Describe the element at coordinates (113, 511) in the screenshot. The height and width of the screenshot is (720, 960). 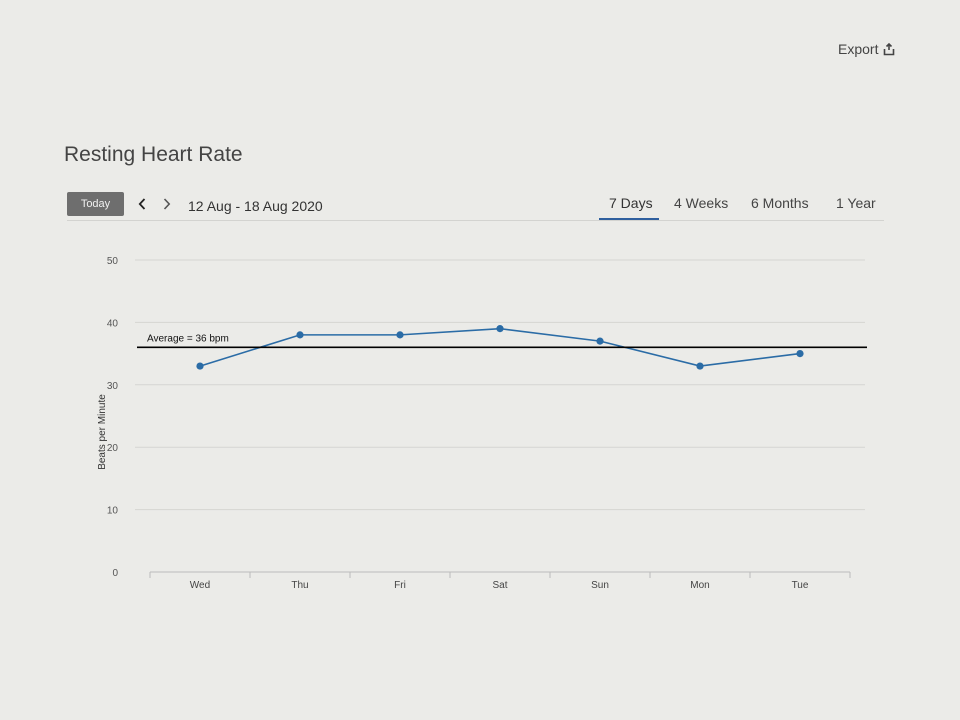
I see `y-tick-label: 10` at that location.